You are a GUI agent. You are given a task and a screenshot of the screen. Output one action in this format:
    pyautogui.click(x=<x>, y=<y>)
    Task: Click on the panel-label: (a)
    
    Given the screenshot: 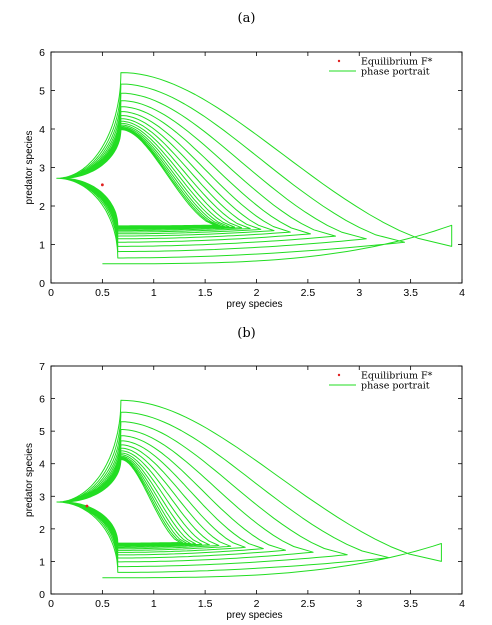 What is the action you would take?
    pyautogui.click(x=247, y=18)
    